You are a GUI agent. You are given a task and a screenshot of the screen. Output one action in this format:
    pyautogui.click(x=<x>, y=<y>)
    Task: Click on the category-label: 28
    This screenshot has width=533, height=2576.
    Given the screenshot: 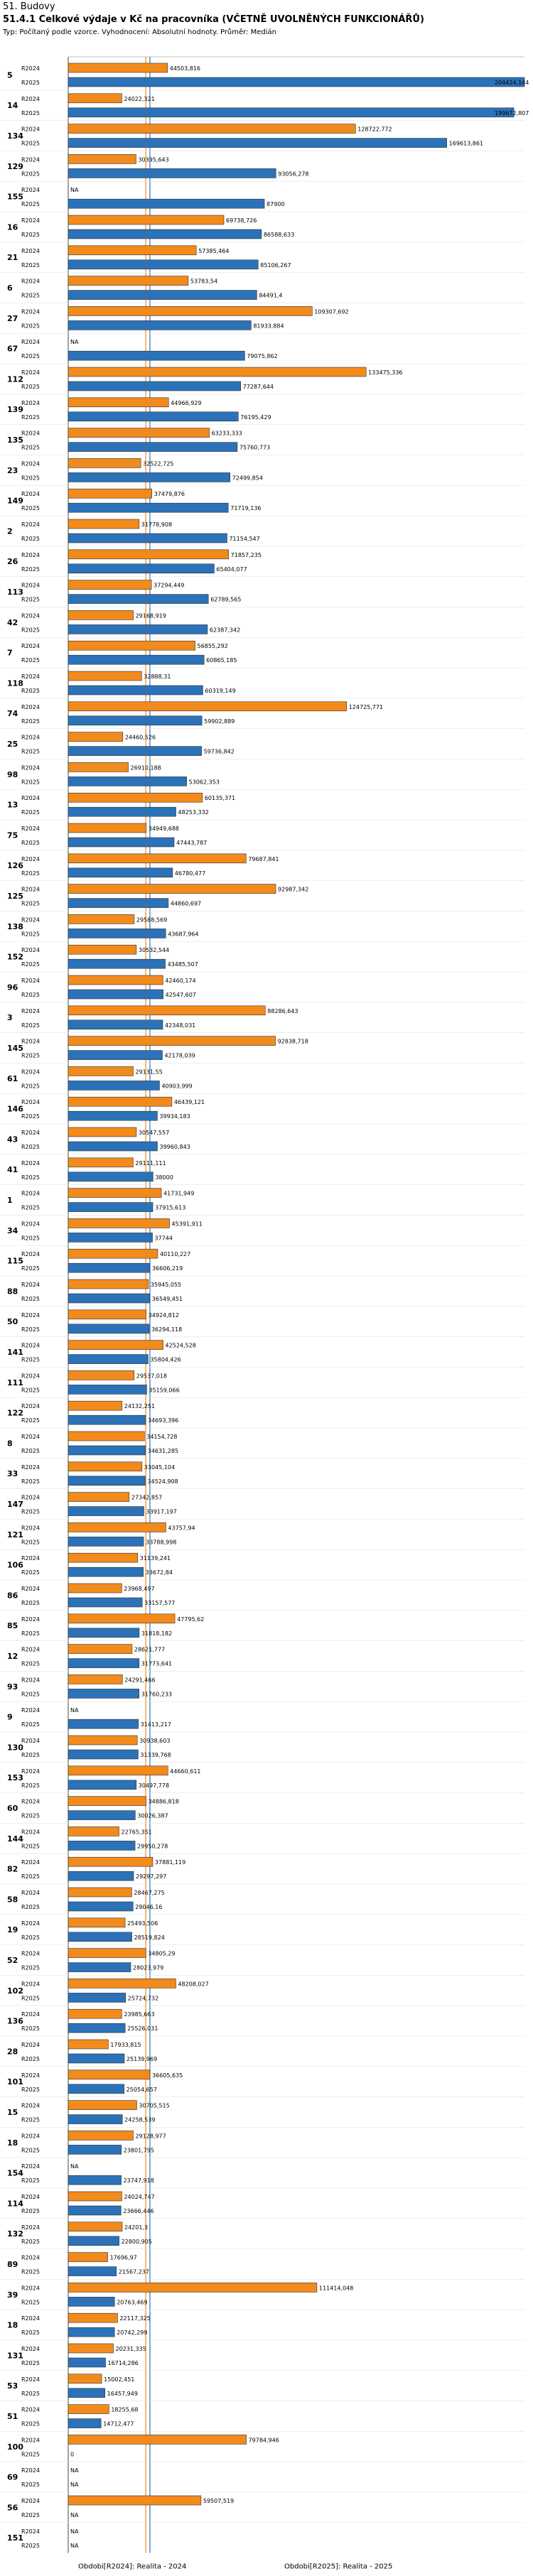 What is the action you would take?
    pyautogui.click(x=12, y=2051)
    